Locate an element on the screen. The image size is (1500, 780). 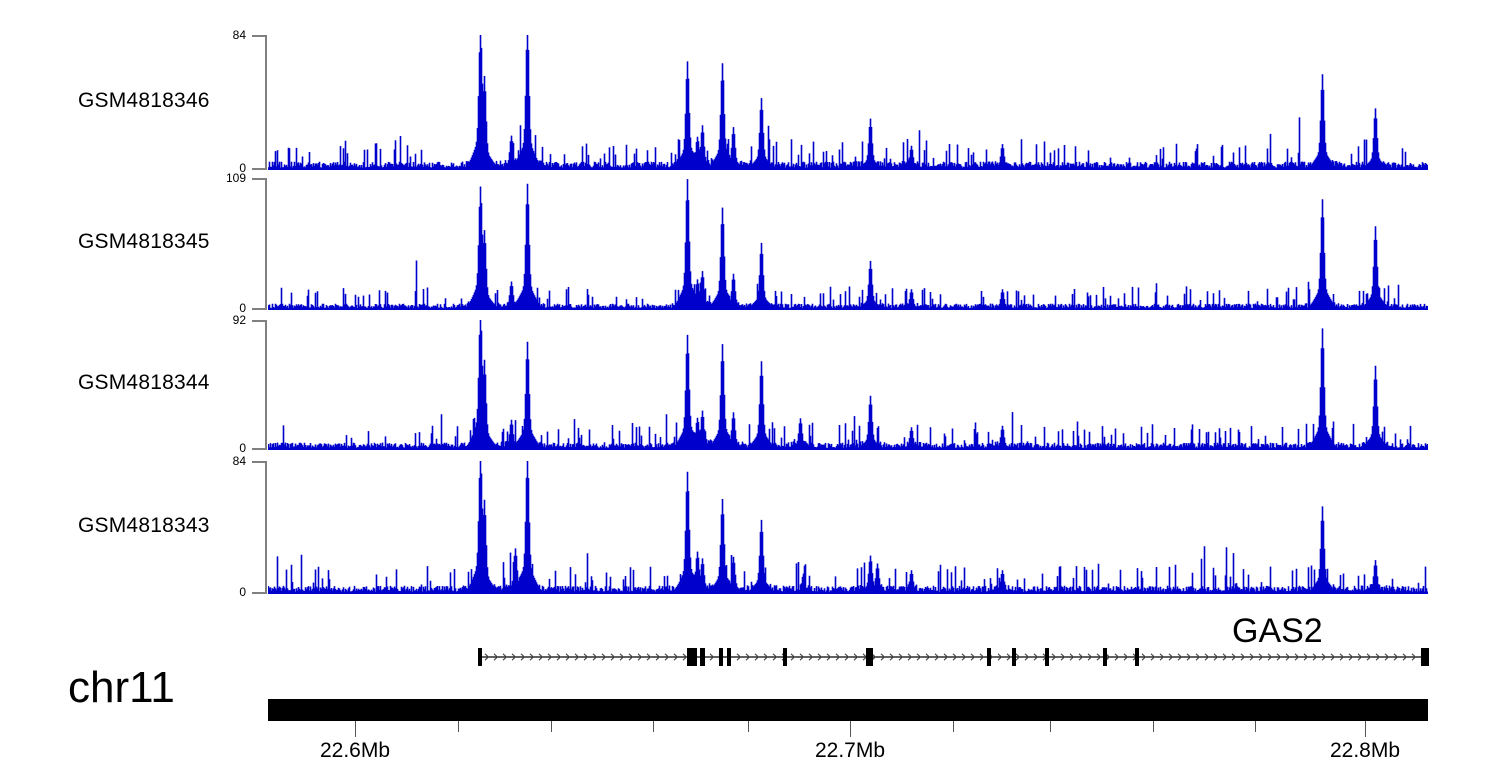
track-sample-label: GSM4818346 is located at coordinates (144, 100).